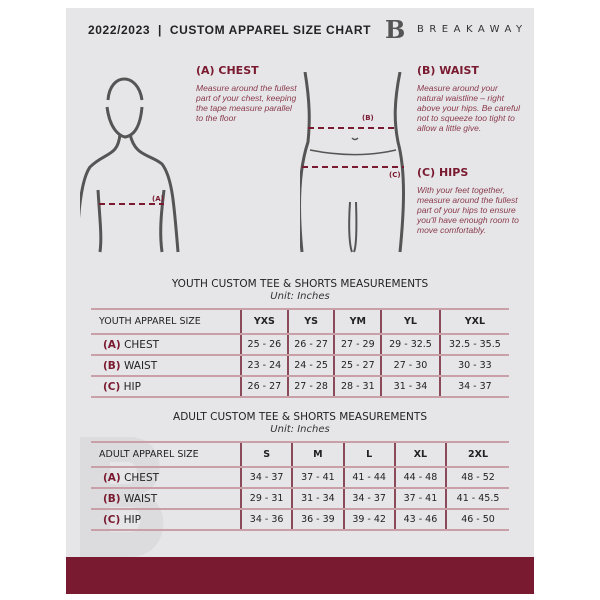  What do you see at coordinates (352, 162) in the screenshot?
I see `lower-body-figure` at bounding box center [352, 162].